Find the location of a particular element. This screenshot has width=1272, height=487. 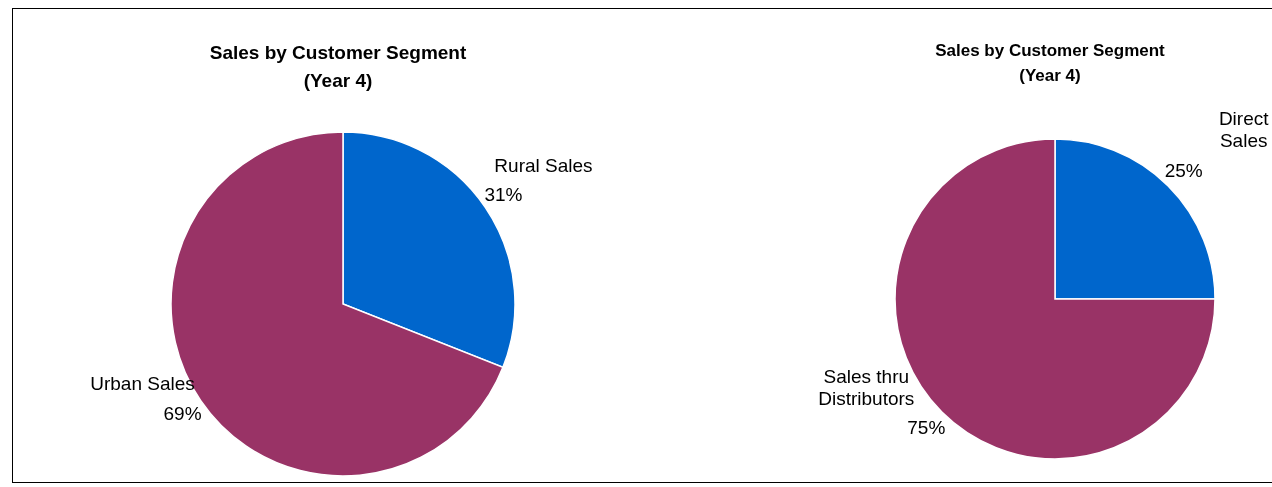

slice-label: Direct Sales is located at coordinates (1244, 129).